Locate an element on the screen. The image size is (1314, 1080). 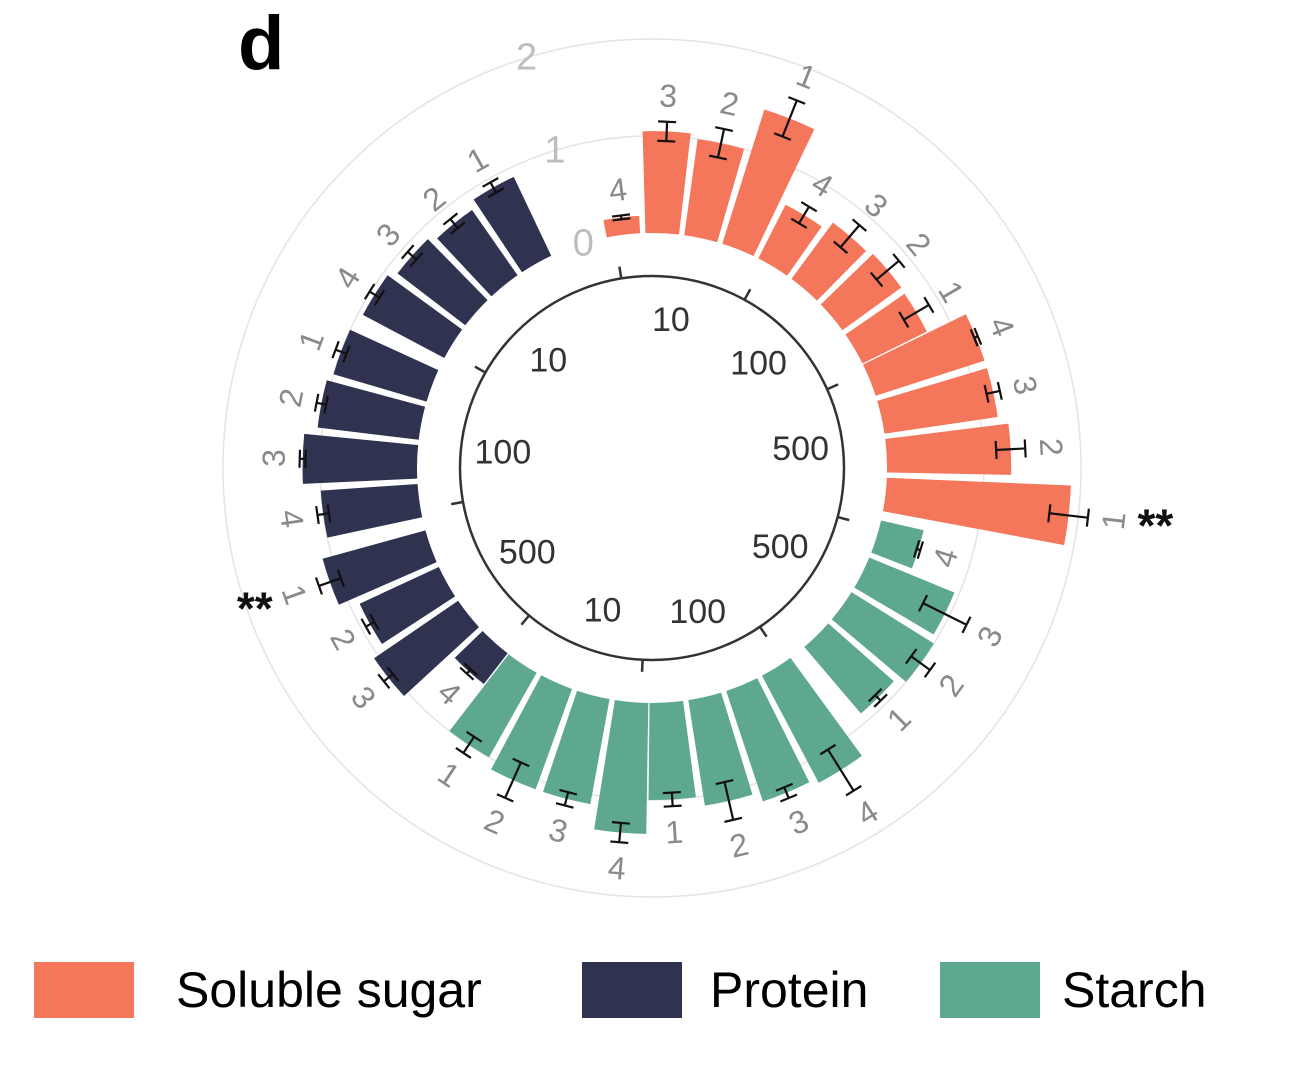
legend-swatch is located at coordinates (84, 990).